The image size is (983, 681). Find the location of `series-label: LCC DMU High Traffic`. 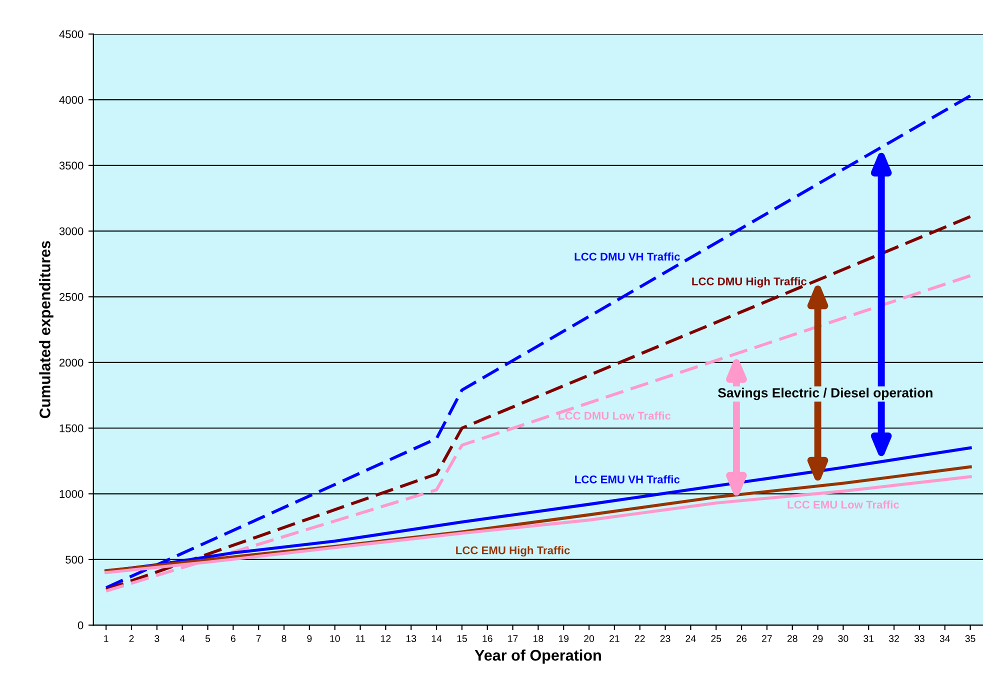

series-label: LCC DMU High Traffic is located at coordinates (749, 282).